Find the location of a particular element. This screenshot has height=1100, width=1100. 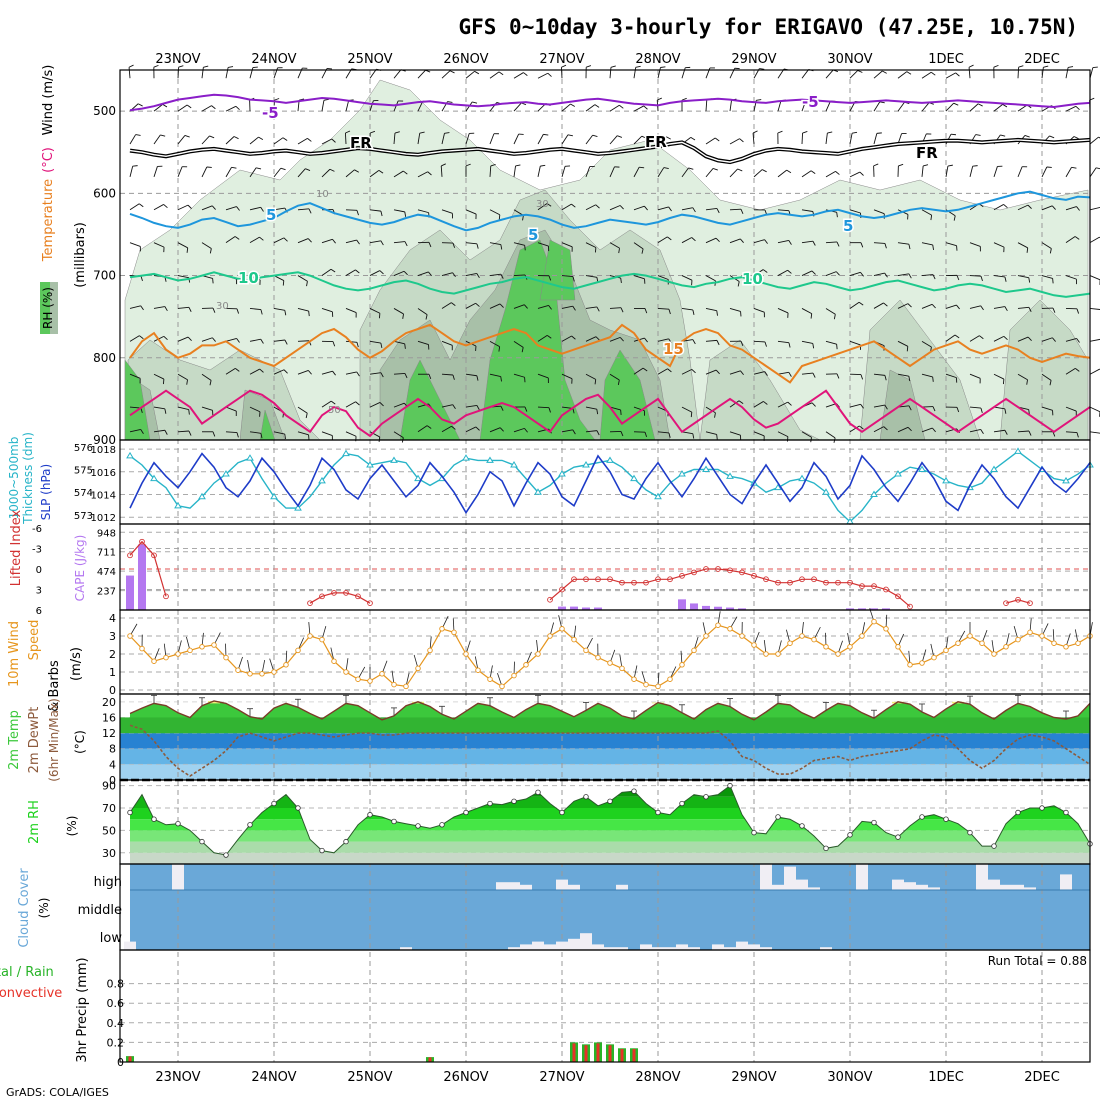

rh2m-tick-50: 50 is located at coordinates (109, 830).